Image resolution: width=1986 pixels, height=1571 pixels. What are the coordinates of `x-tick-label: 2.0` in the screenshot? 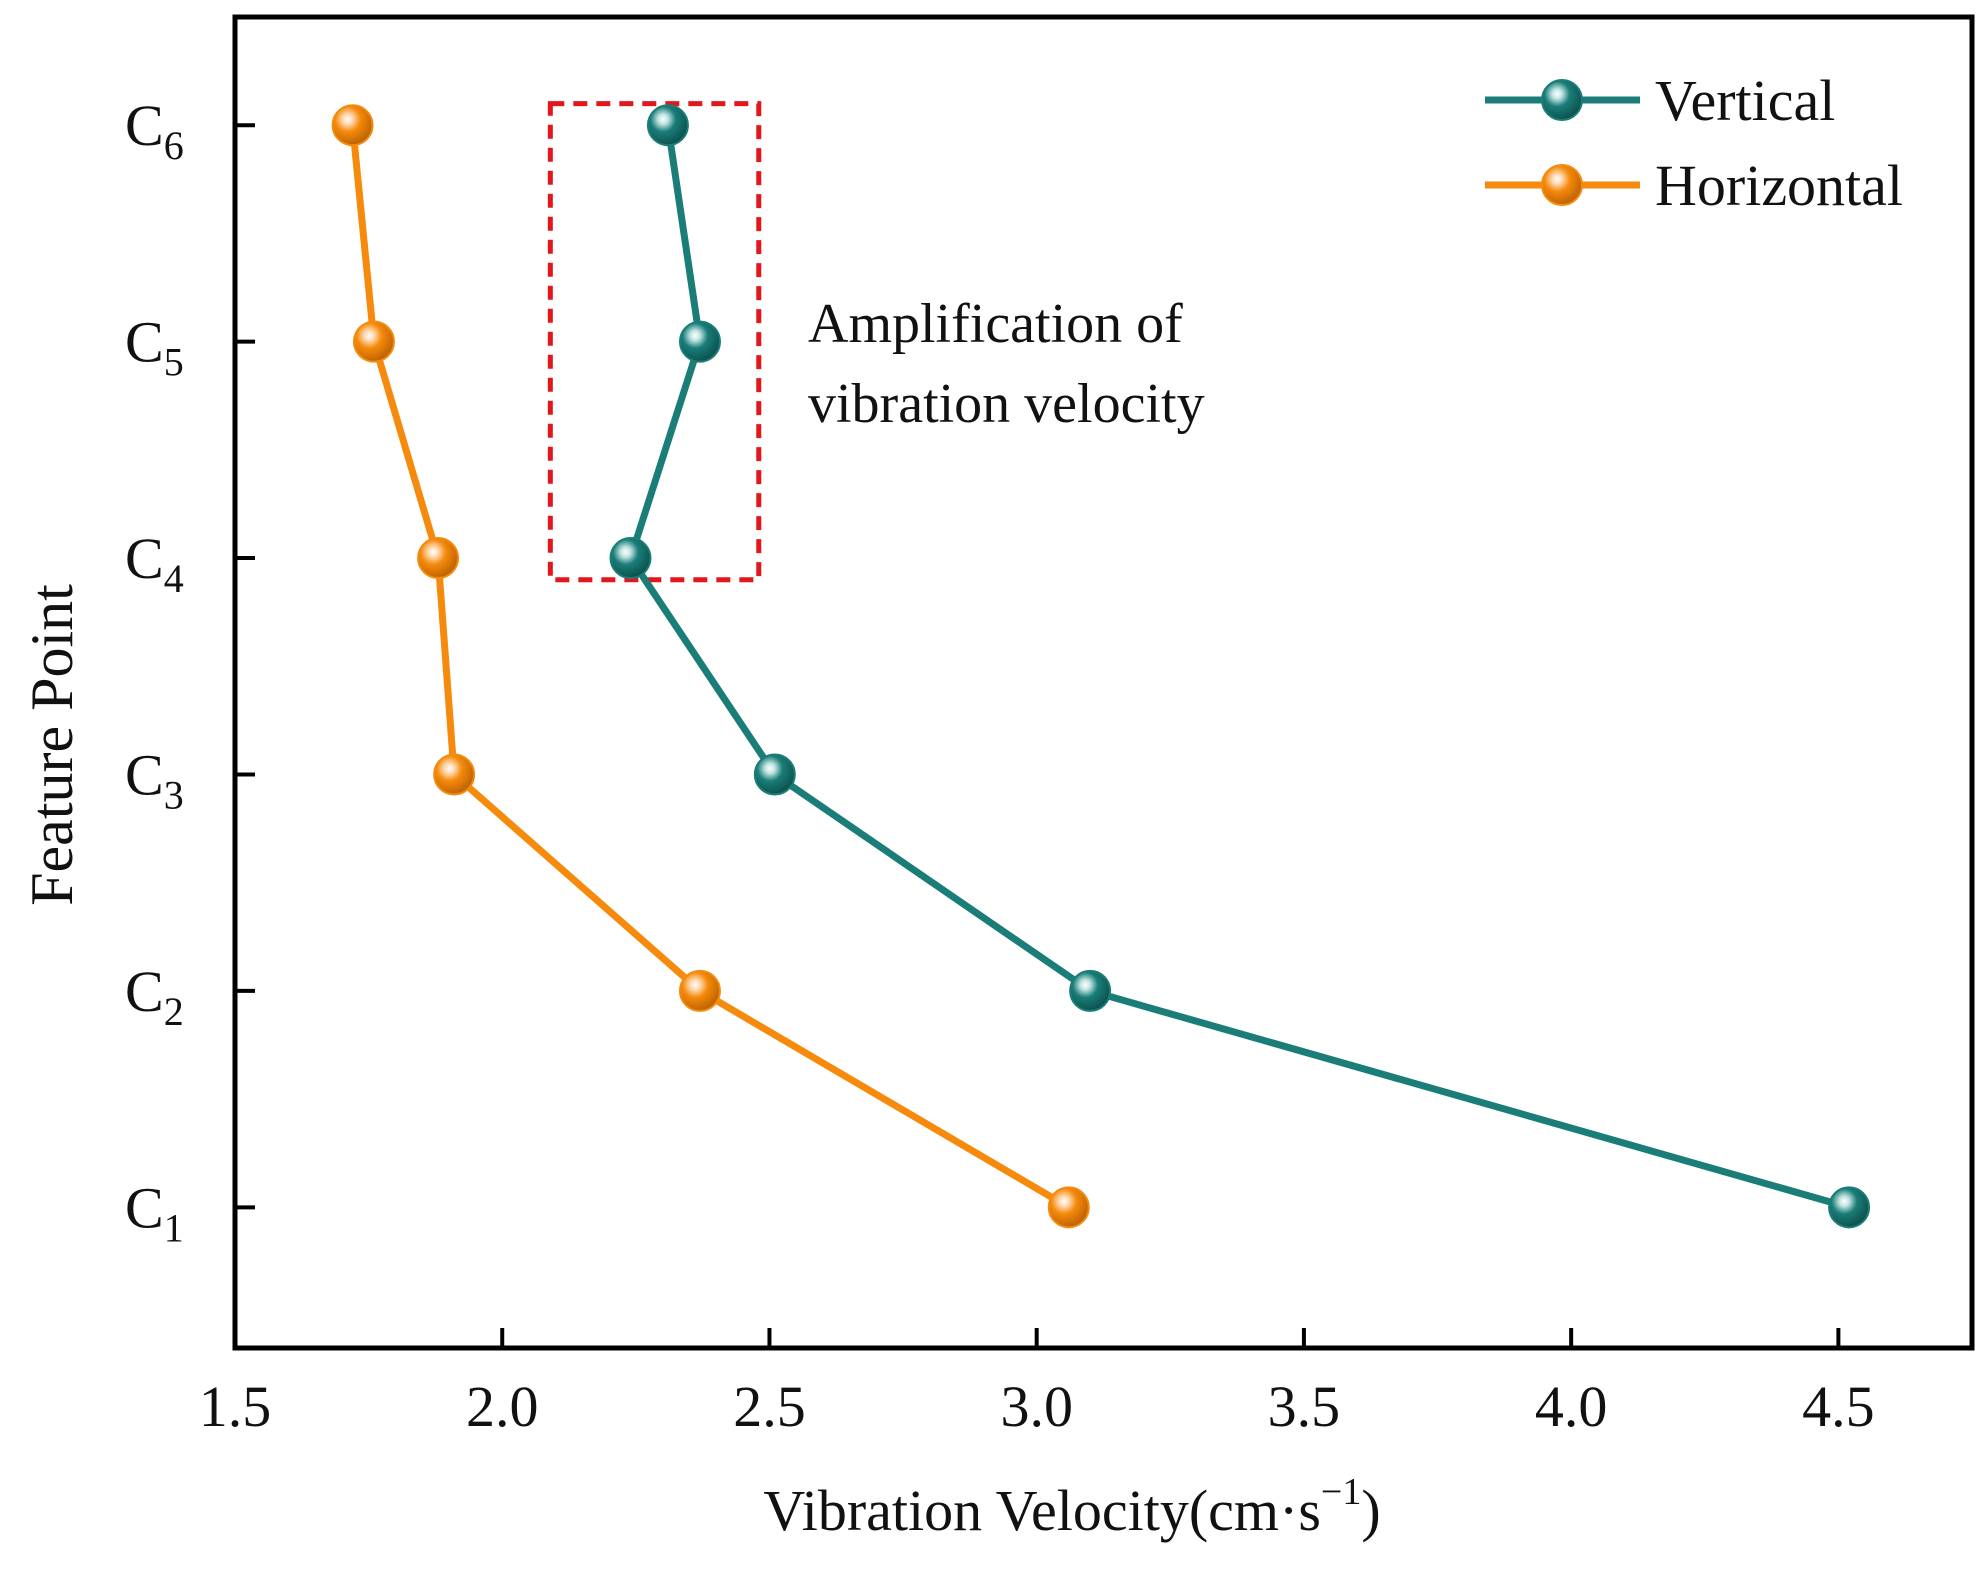 It's located at (502, 1406).